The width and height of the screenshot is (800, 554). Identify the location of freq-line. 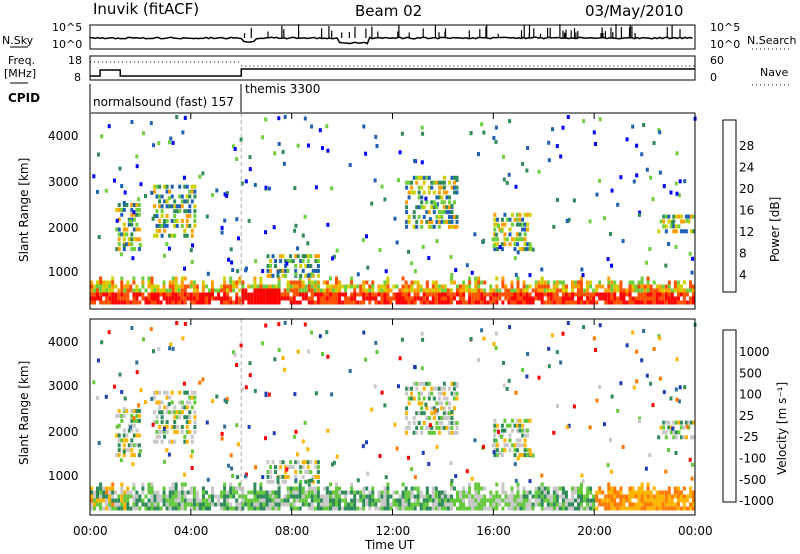
(392, 72).